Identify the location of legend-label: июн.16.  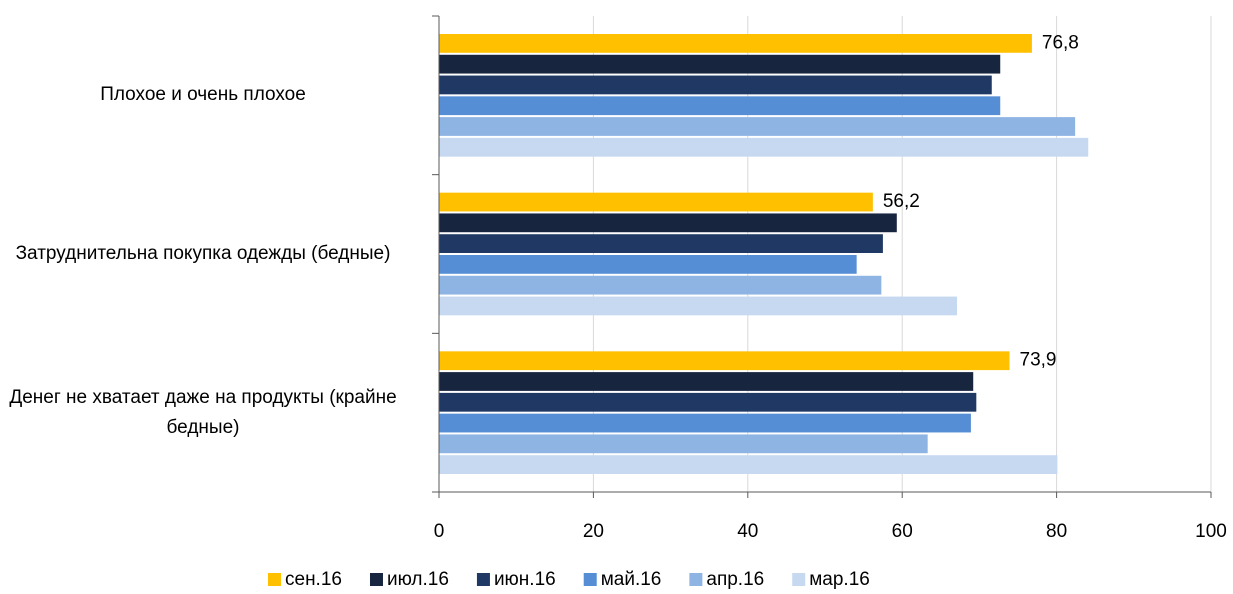
(525, 579).